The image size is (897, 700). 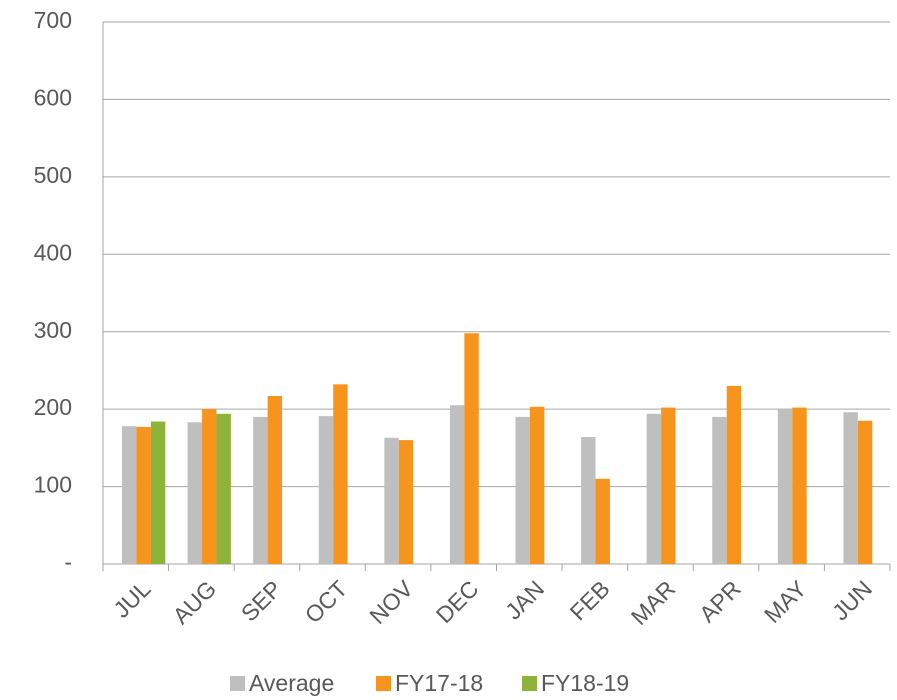 I want to click on y-tick-label: 100, so click(x=53, y=485).